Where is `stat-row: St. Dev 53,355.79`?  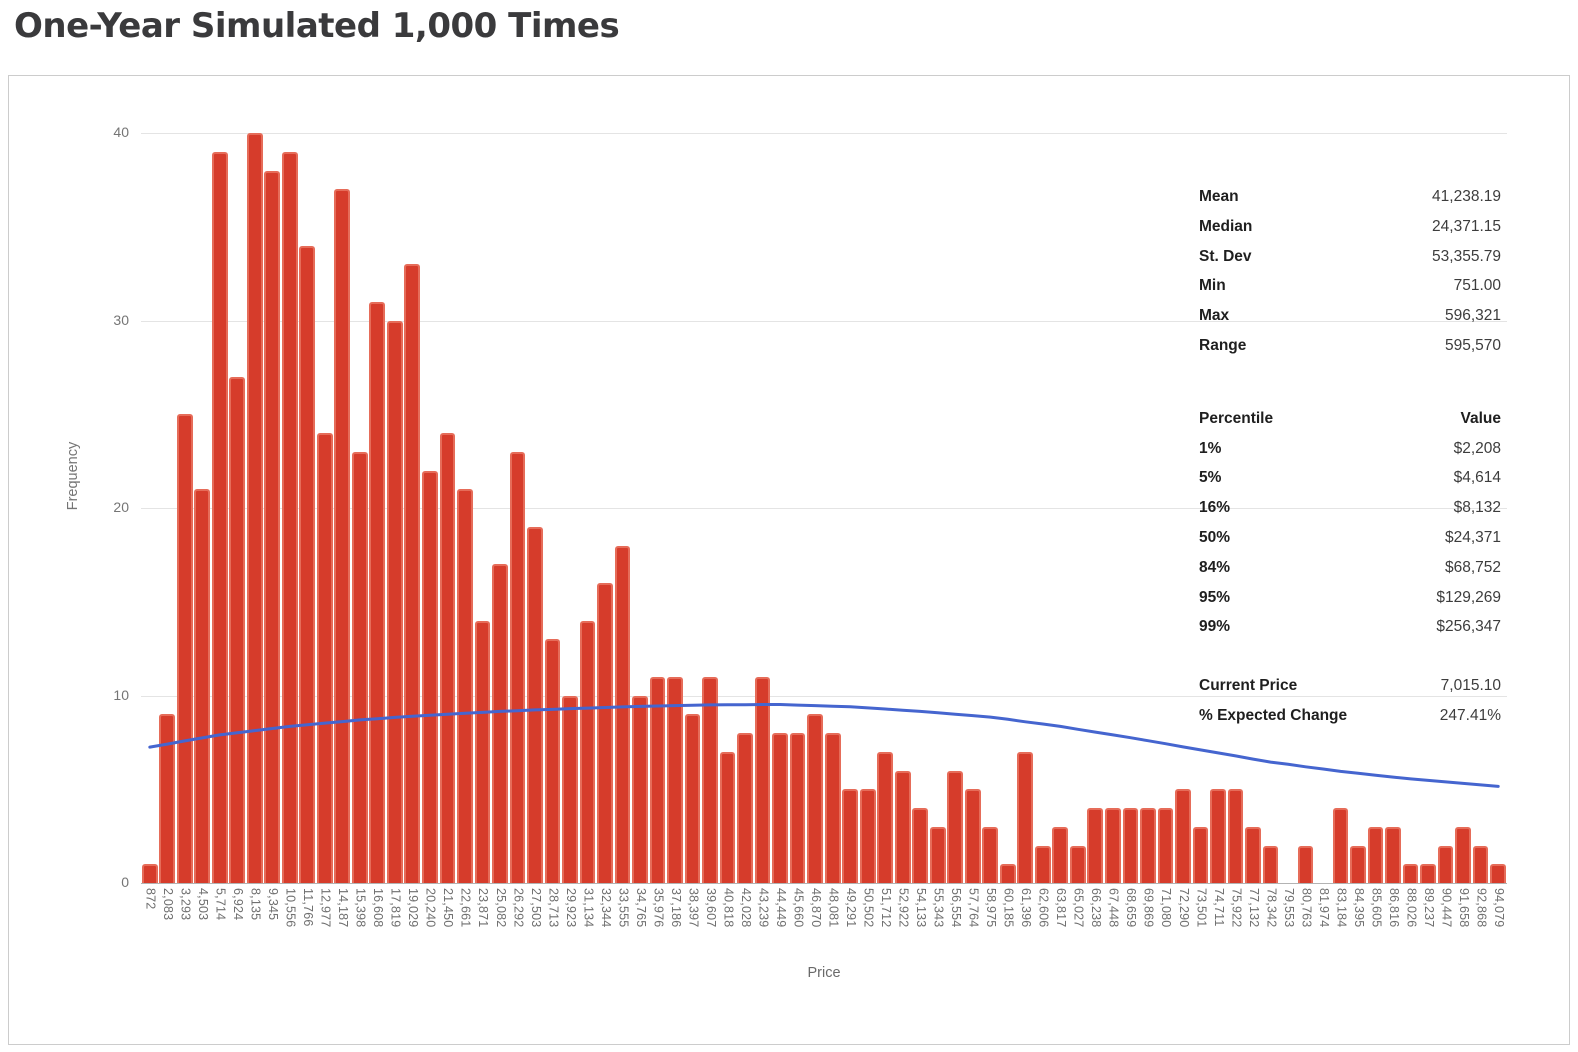
stat-row: St. Dev 53,355.79 is located at coordinates (1350, 257).